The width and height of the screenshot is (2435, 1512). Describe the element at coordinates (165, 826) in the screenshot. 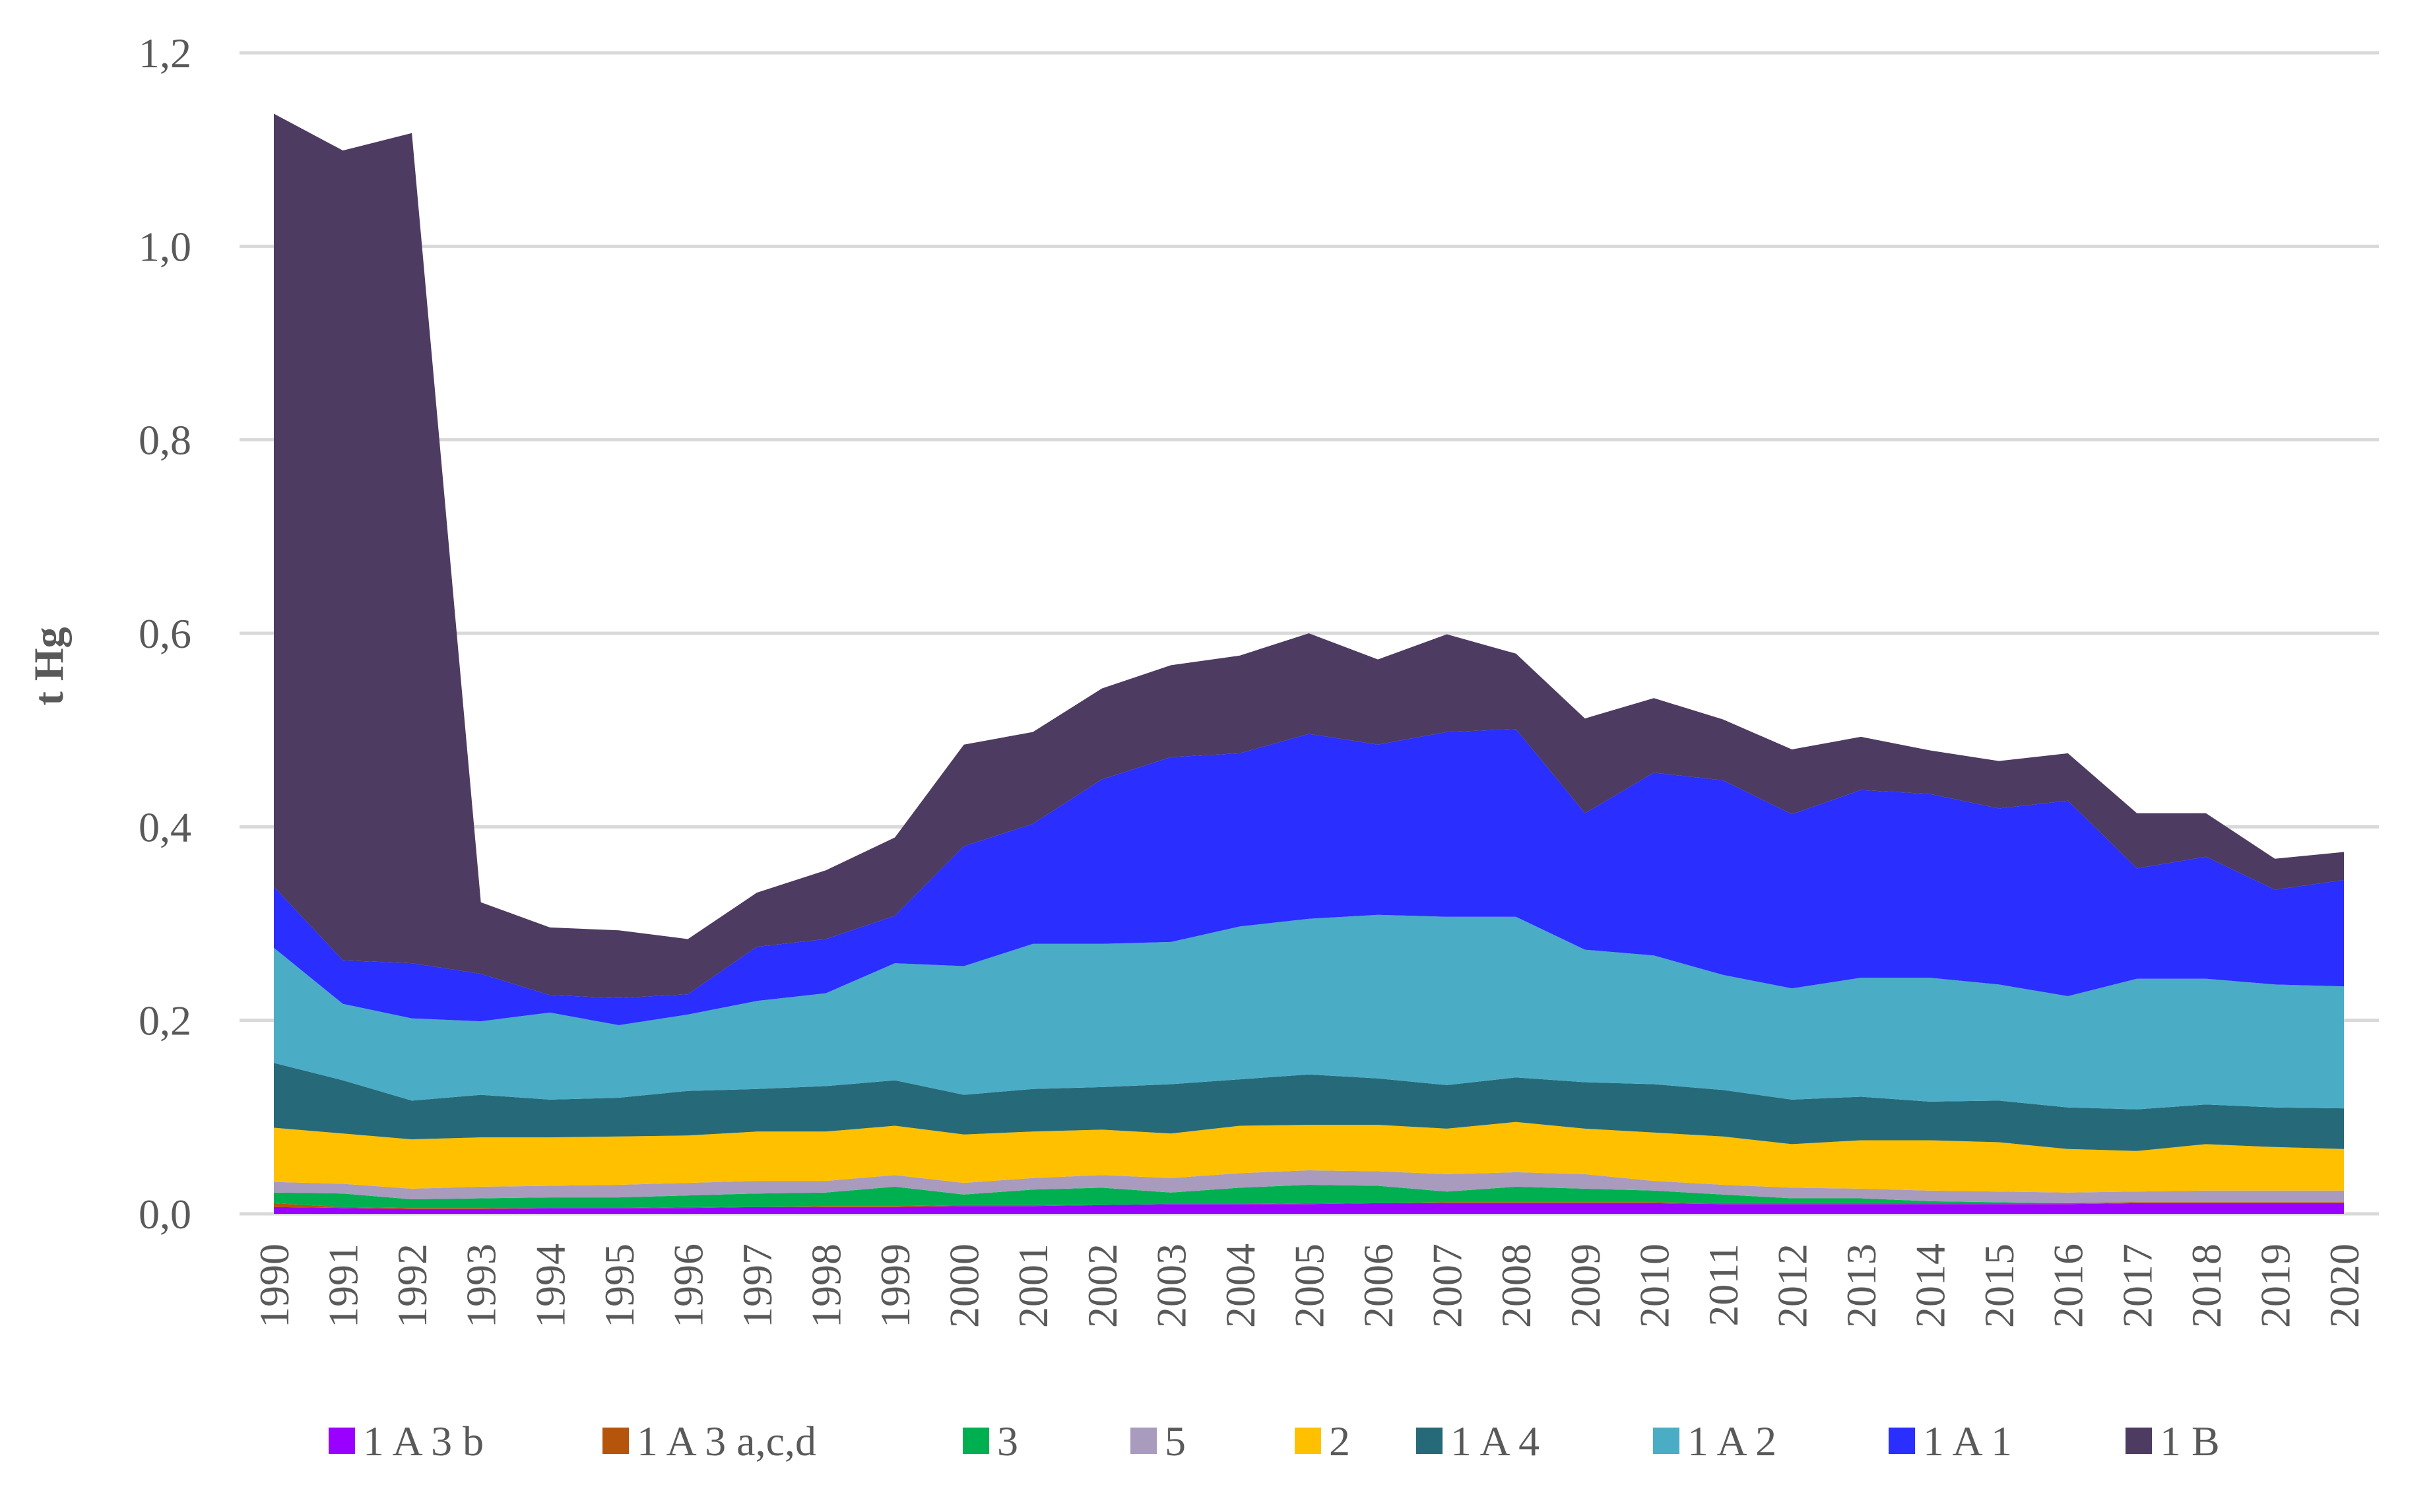

I see `y-tick-label: 0,4` at that location.